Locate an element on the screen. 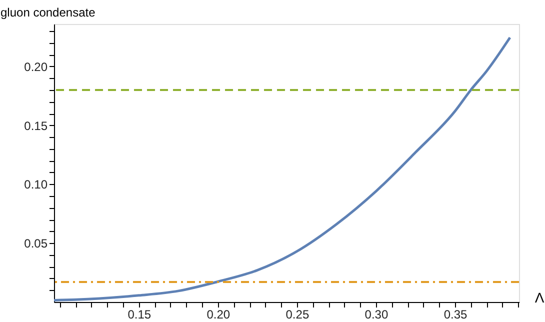 The image size is (545, 322). y-tick-label: 0.20 is located at coordinates (36, 67).